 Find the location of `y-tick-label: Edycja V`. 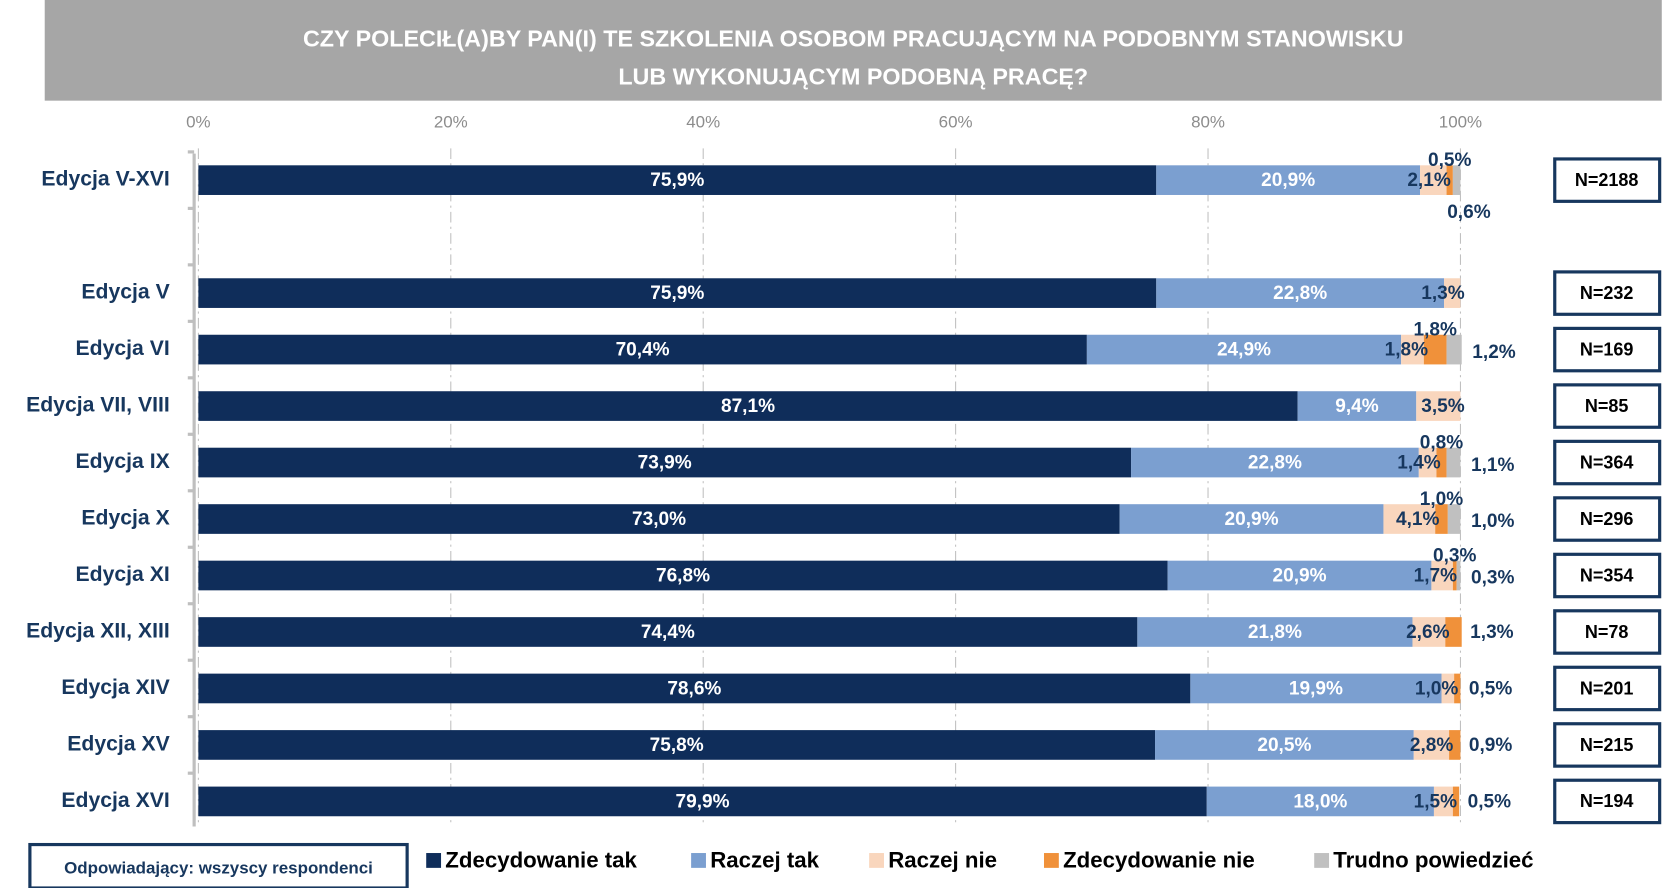

y-tick-label: Edycja V is located at coordinates (125, 292).